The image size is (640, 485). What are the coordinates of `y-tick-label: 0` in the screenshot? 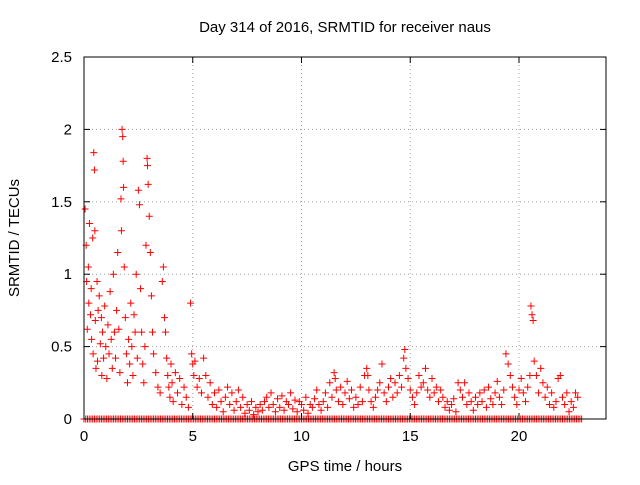 It's located at (68, 419).